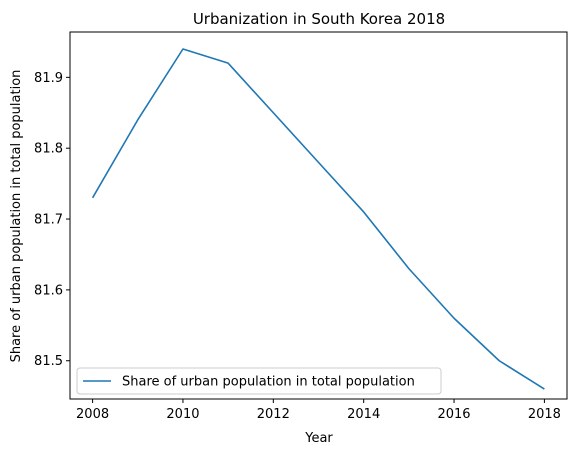  I want to click on x-tick-label: 2016, so click(453, 414).